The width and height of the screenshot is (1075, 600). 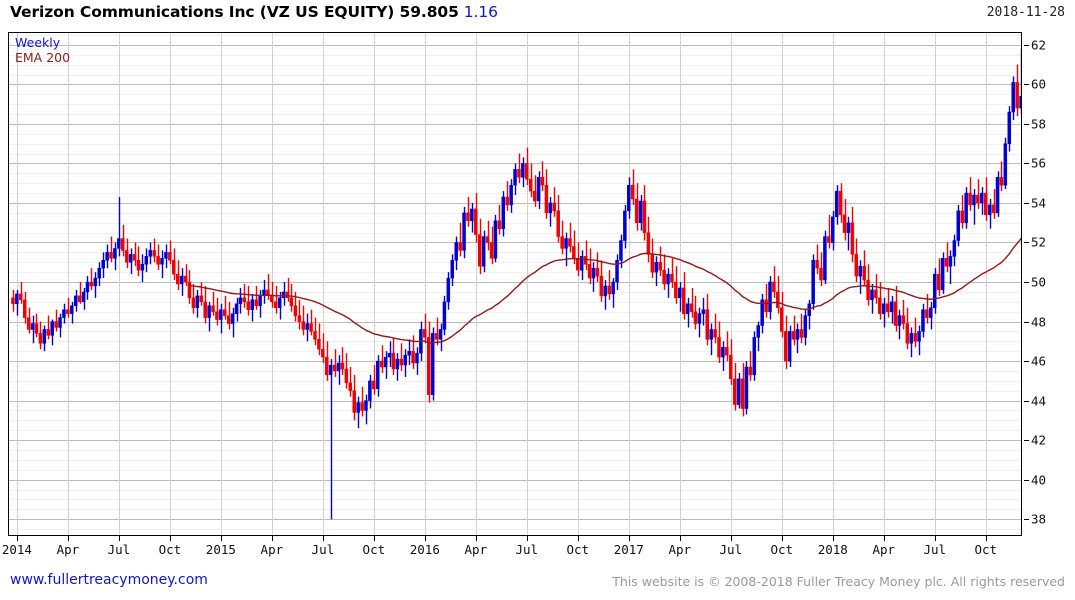 What do you see at coordinates (16, 549) in the screenshot?
I see `x-tick-label: 2014` at bounding box center [16, 549].